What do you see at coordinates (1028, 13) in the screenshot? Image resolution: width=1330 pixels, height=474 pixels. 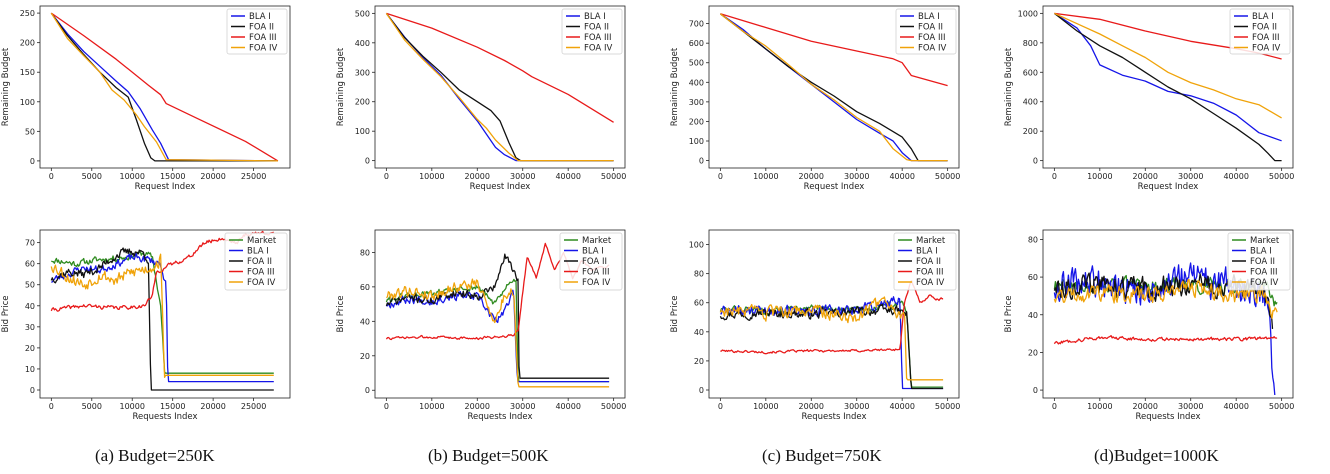 I see `y-tick-label: 1000` at bounding box center [1028, 13].